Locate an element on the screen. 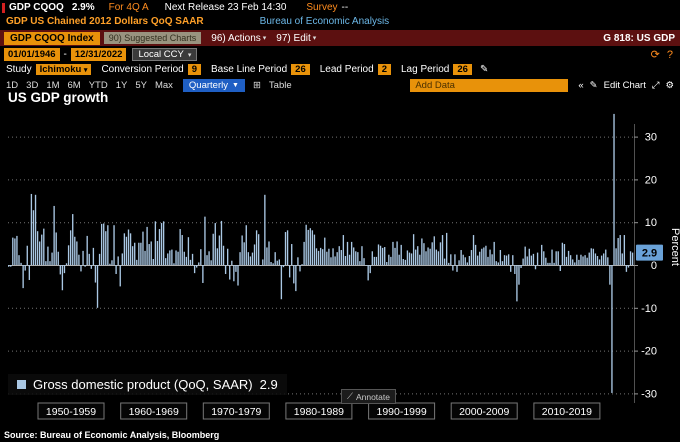  data-source: Bureau of Economic Analysis is located at coordinates (324, 21).